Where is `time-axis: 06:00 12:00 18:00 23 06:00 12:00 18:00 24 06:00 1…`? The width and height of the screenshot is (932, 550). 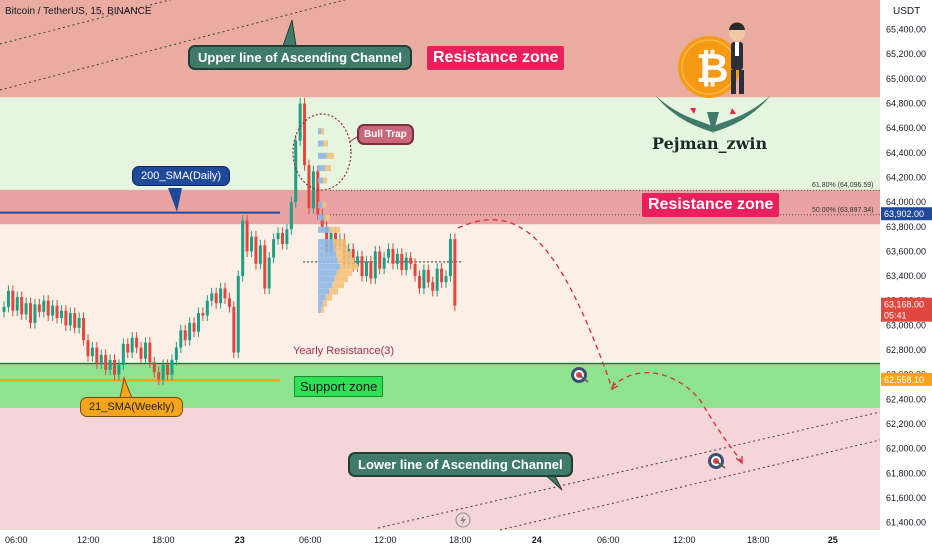 time-axis: 06:00 12:00 18:00 23 06:00 12:00 18:00 24 06:00 1… is located at coordinates (421, 540).